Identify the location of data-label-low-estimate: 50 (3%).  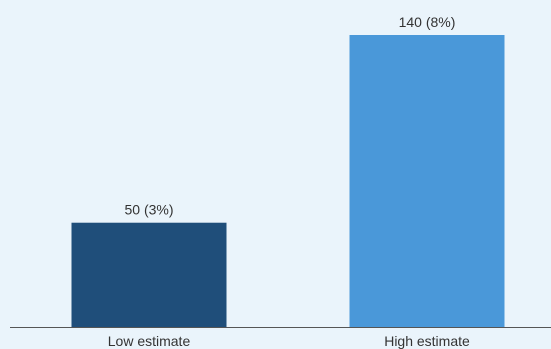
(148, 210).